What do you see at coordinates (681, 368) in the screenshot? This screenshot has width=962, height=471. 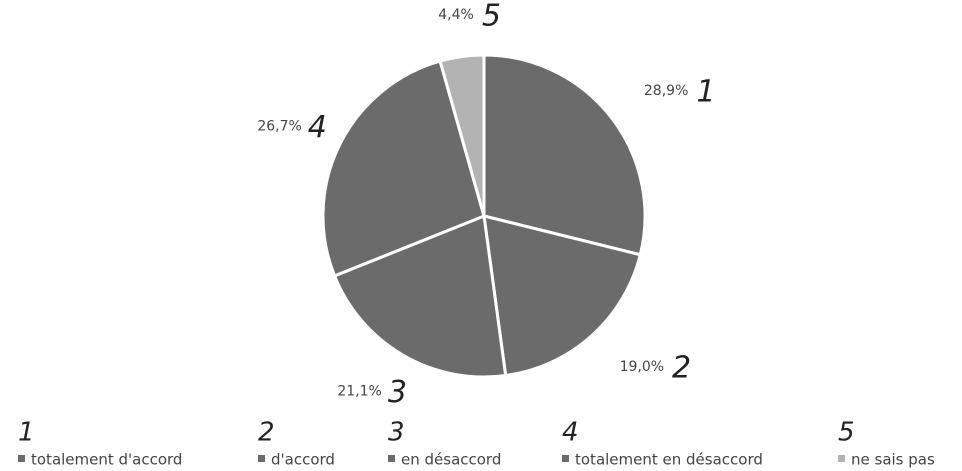 I see `slice-annotation: 2` at bounding box center [681, 368].